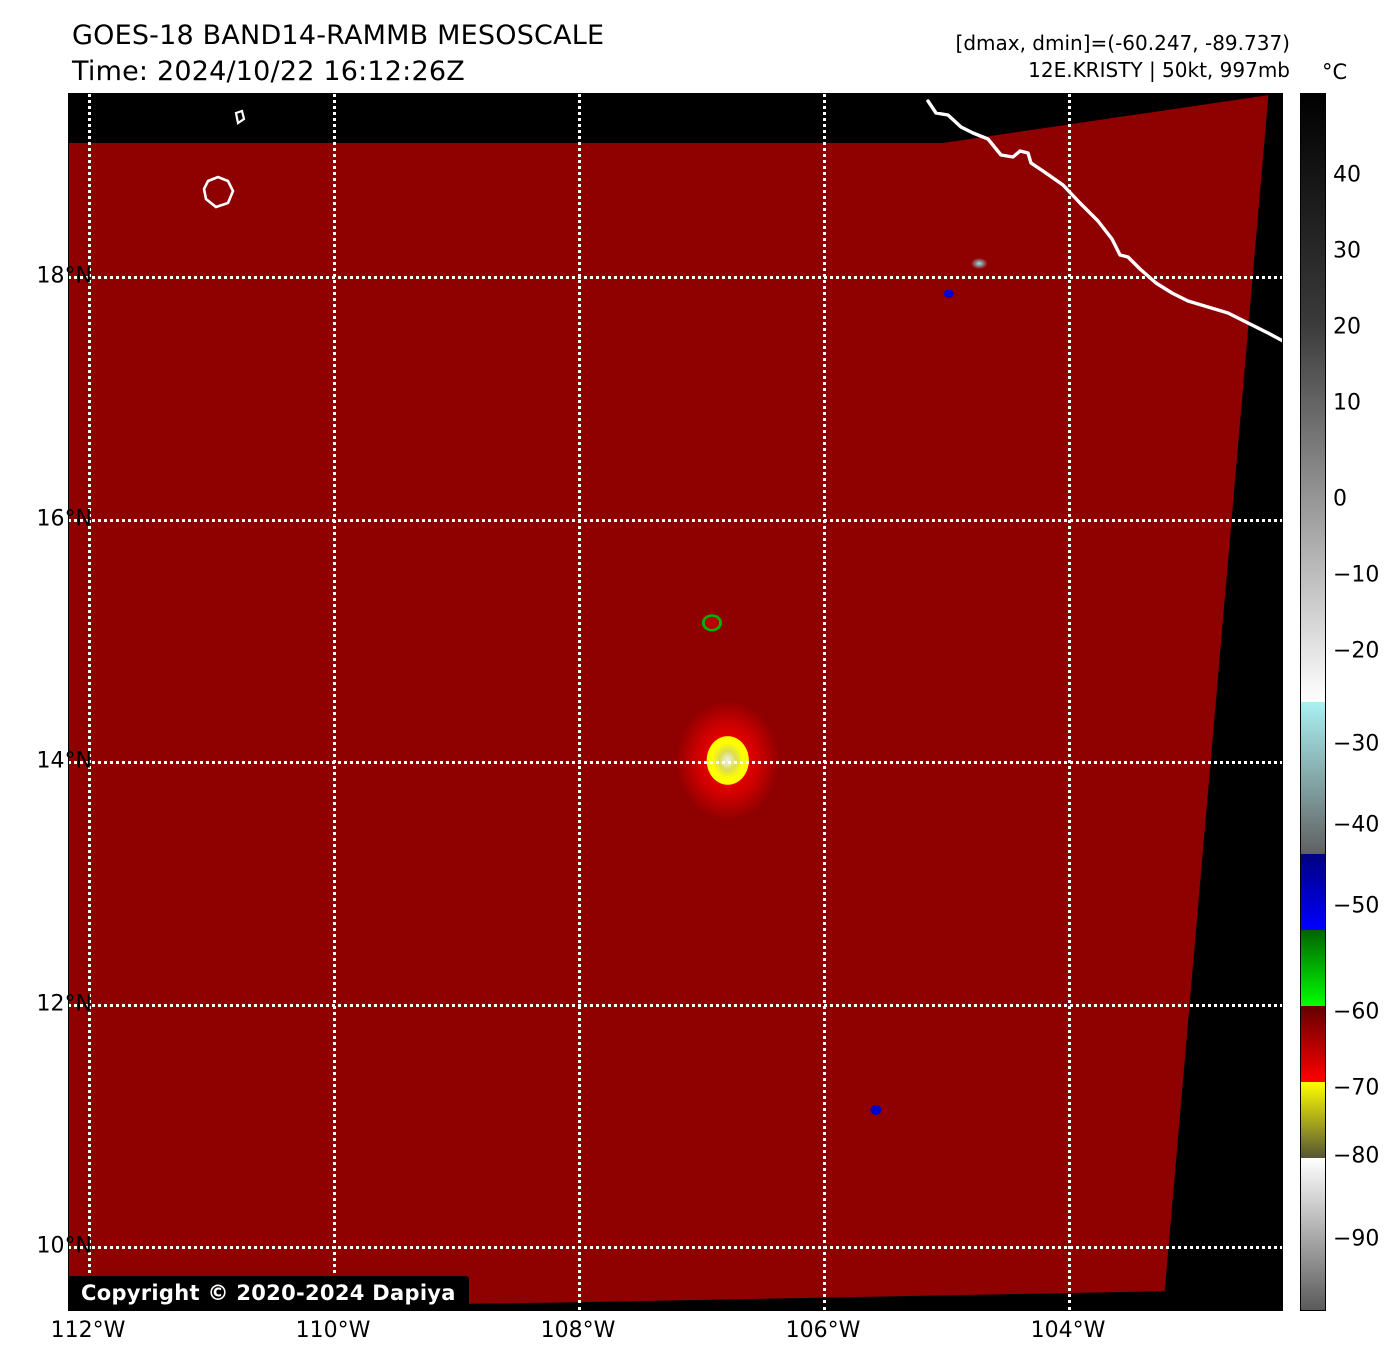  I want to click on lon-tick-106w: 106°W, so click(823, 1330).